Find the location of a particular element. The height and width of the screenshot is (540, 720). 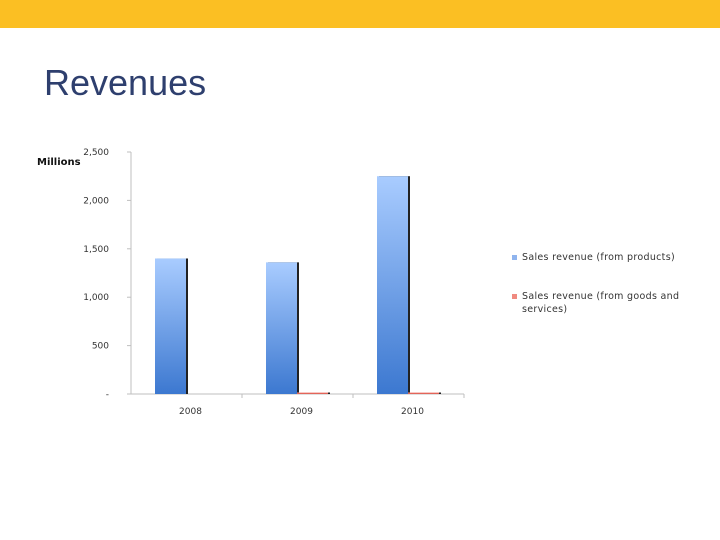

legend-item: Sales revenue (from products) is located at coordinates (597, 257).